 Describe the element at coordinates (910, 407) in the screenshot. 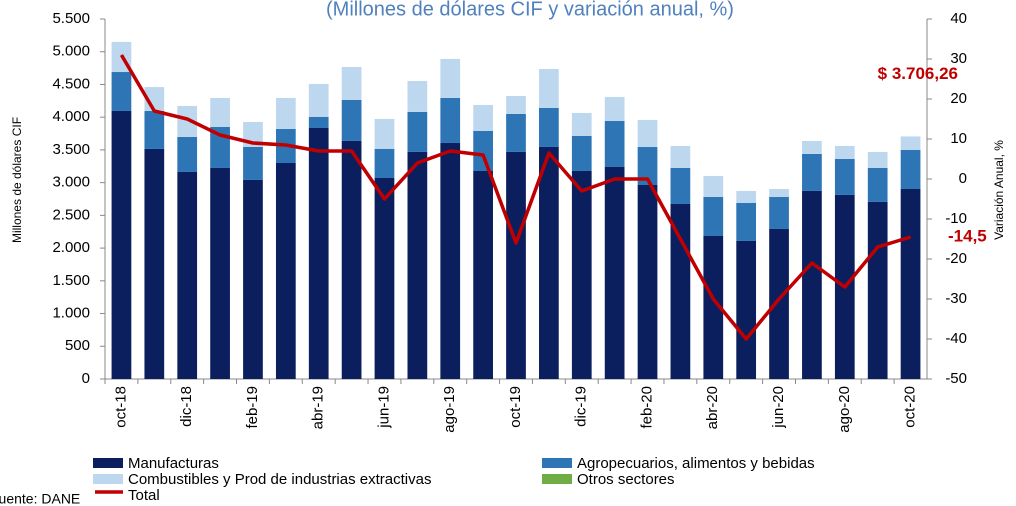

I see `x-tick-label: oct-20` at that location.